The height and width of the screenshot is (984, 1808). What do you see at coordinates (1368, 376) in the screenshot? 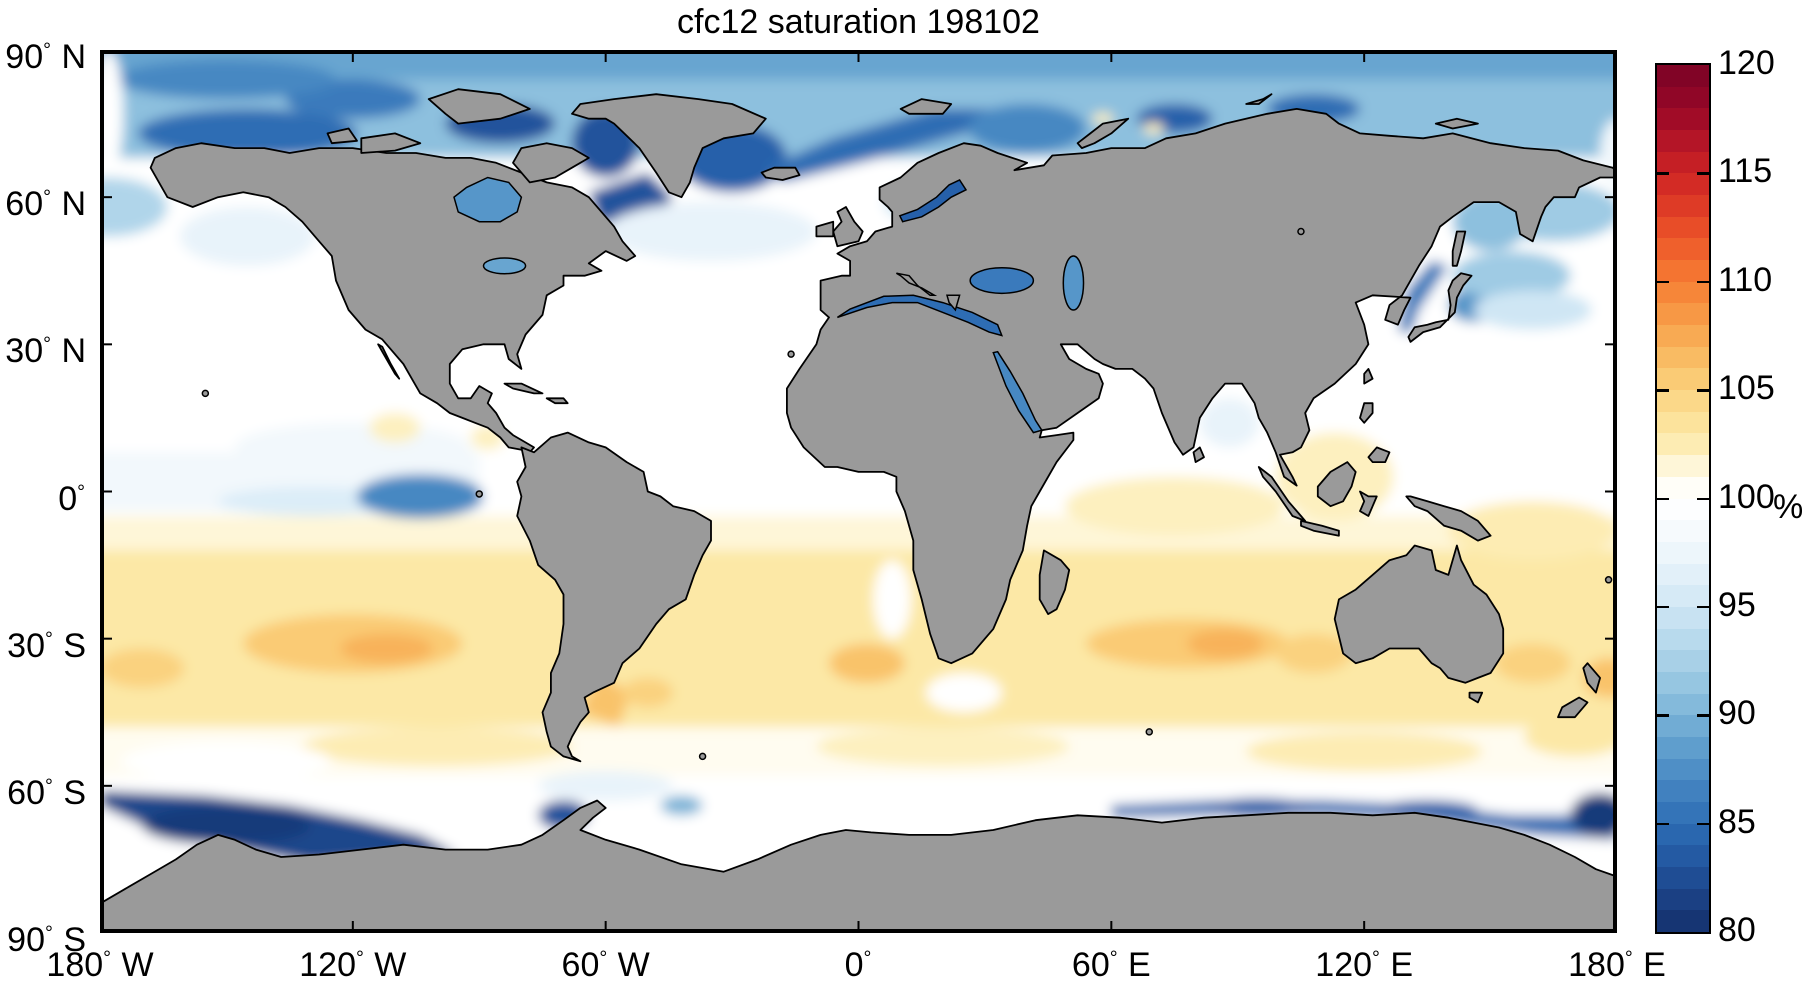
I see `land-taiwan` at bounding box center [1368, 376].